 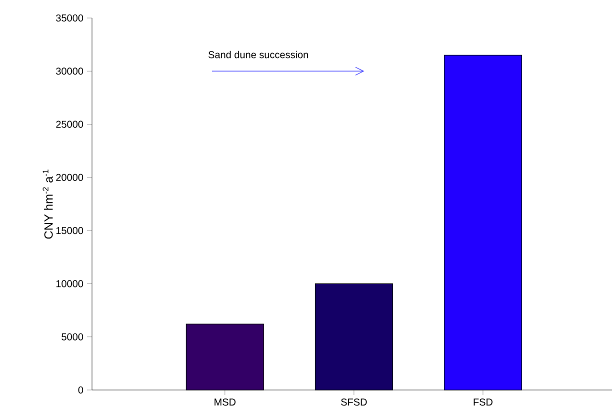 What do you see at coordinates (70, 18) in the screenshot?
I see `y-tick-label: 35000` at bounding box center [70, 18].